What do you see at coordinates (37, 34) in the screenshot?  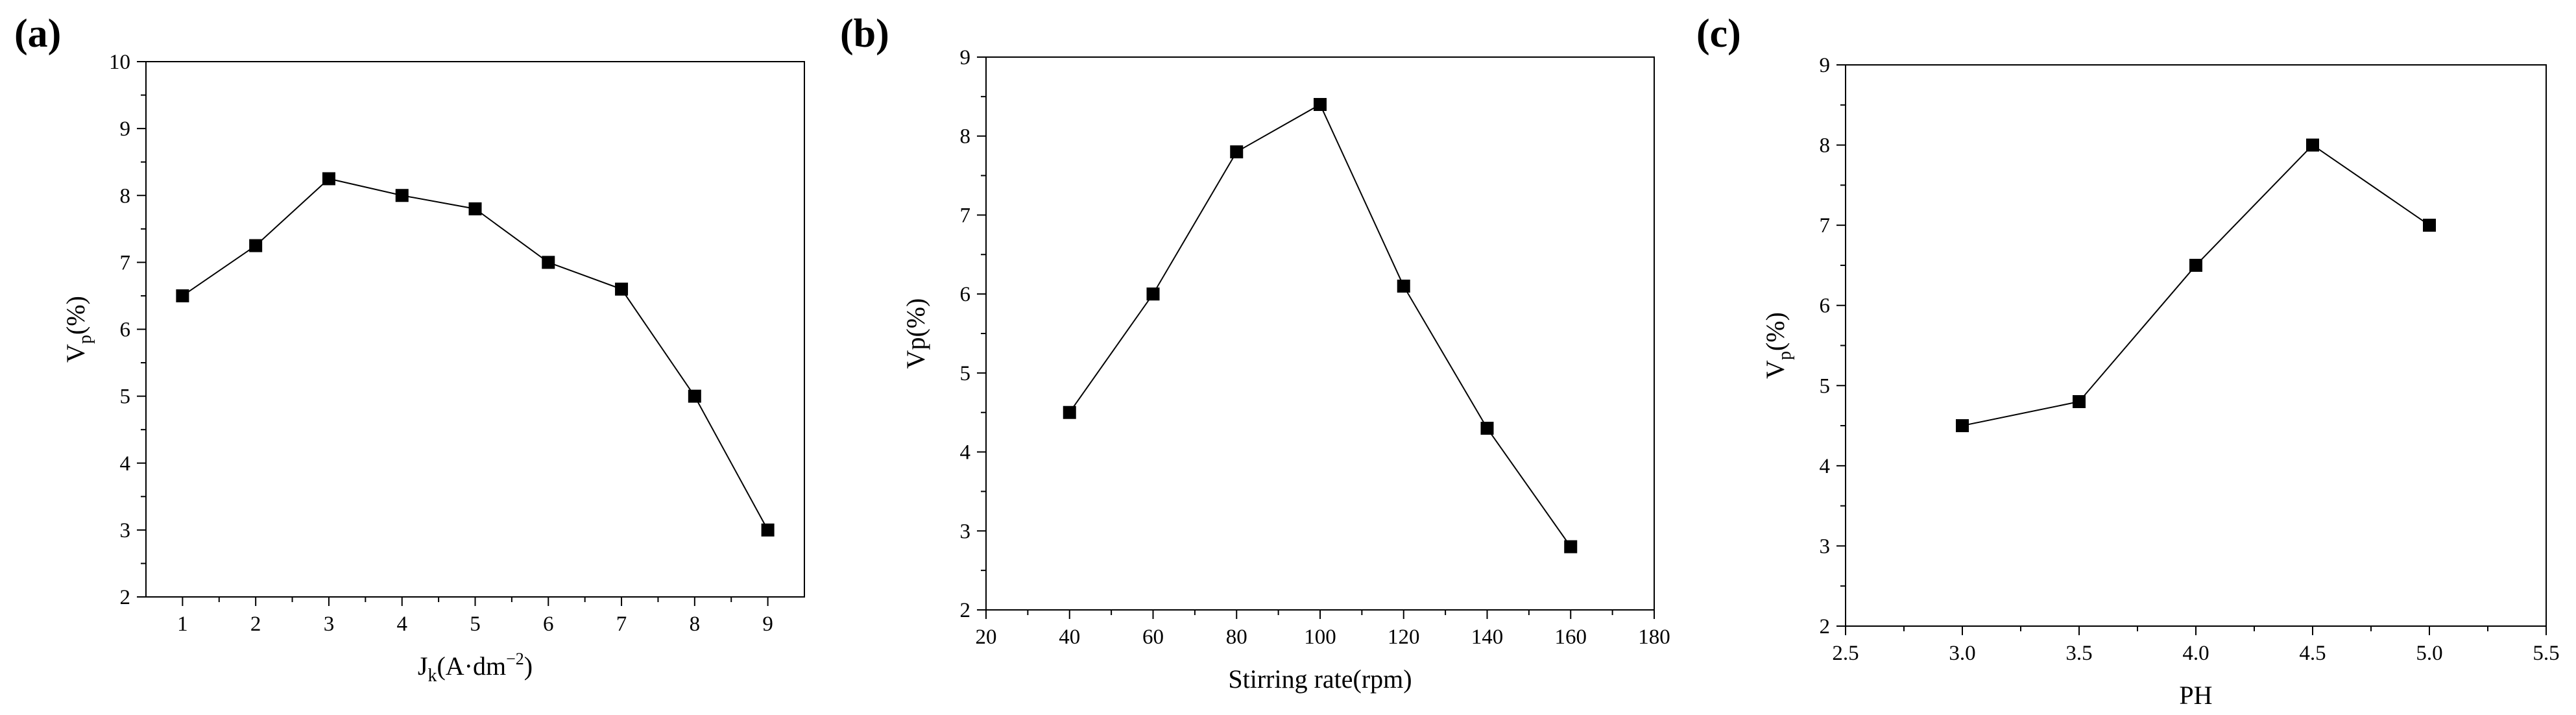 I see `panel-label: (a)` at bounding box center [37, 34].